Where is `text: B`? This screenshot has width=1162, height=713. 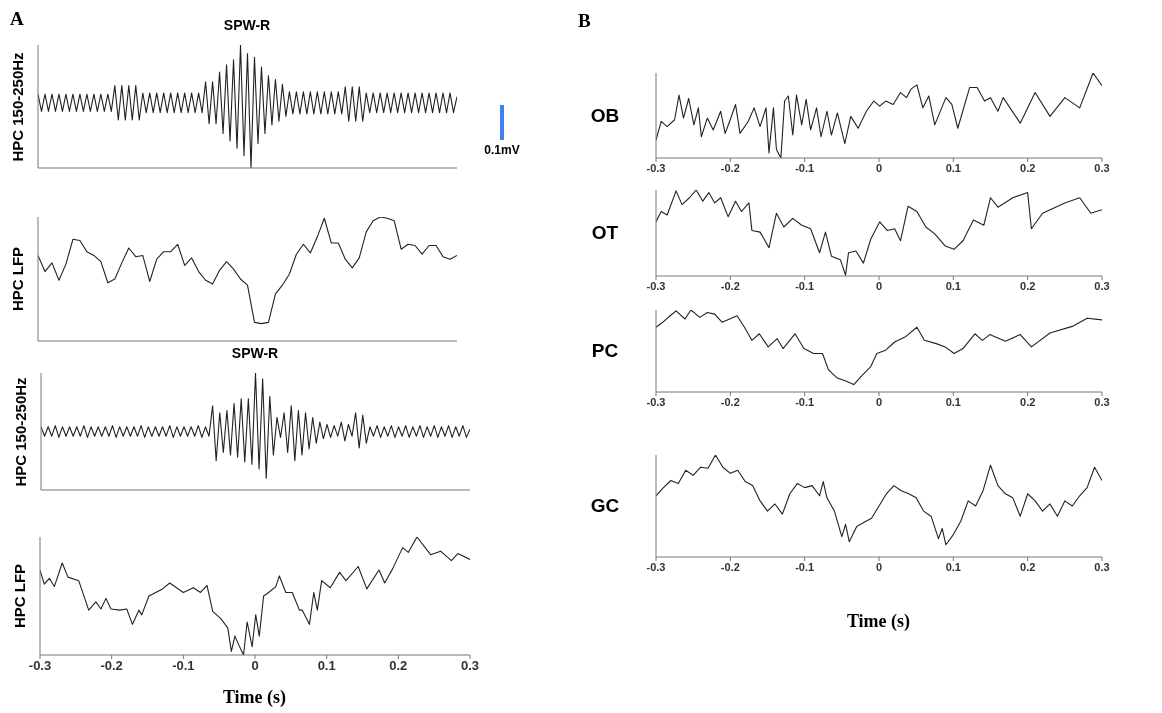
text: B is located at coordinates (584, 21).